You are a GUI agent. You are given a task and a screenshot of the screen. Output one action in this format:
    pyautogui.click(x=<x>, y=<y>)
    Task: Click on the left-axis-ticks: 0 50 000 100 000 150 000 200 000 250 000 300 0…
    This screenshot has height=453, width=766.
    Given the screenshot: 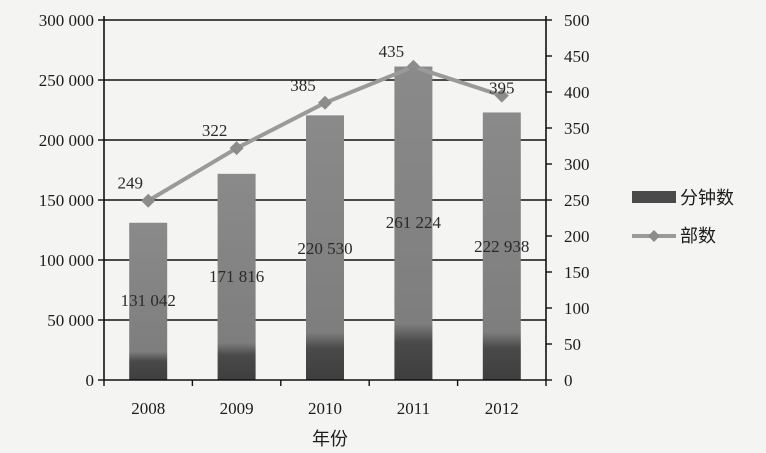 What is the action you would take?
    pyautogui.click(x=71, y=200)
    